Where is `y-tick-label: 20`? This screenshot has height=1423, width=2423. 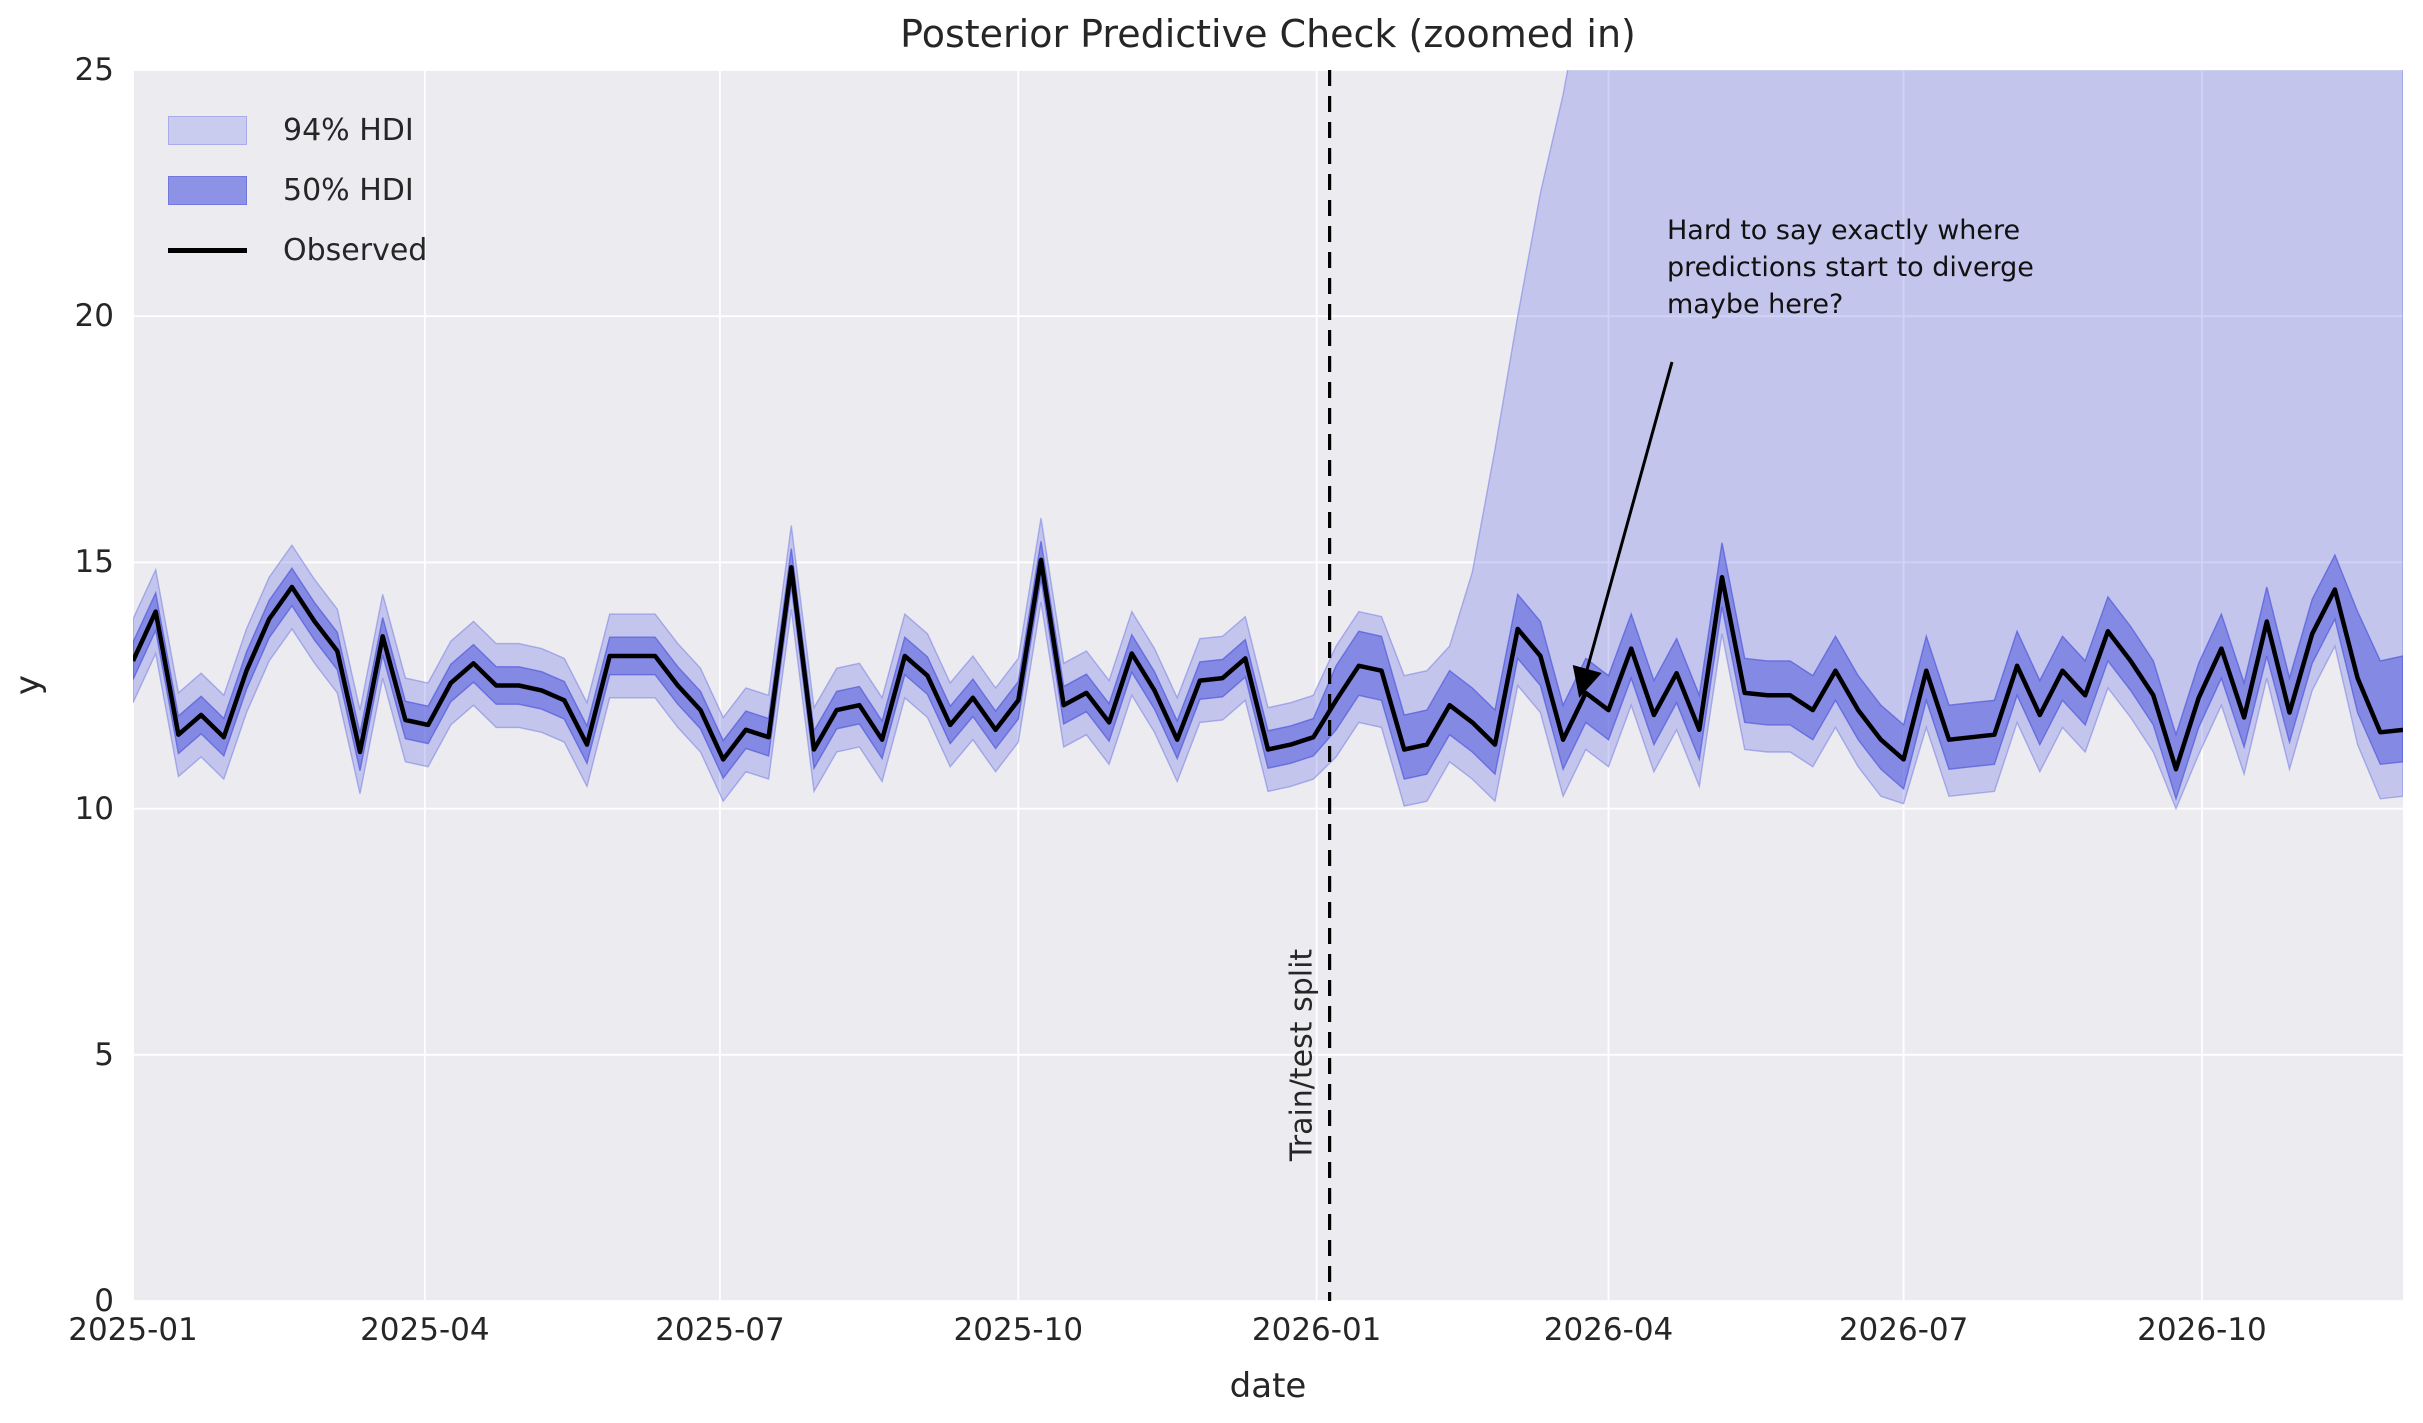 y-tick-label: 20 is located at coordinates (94, 316).